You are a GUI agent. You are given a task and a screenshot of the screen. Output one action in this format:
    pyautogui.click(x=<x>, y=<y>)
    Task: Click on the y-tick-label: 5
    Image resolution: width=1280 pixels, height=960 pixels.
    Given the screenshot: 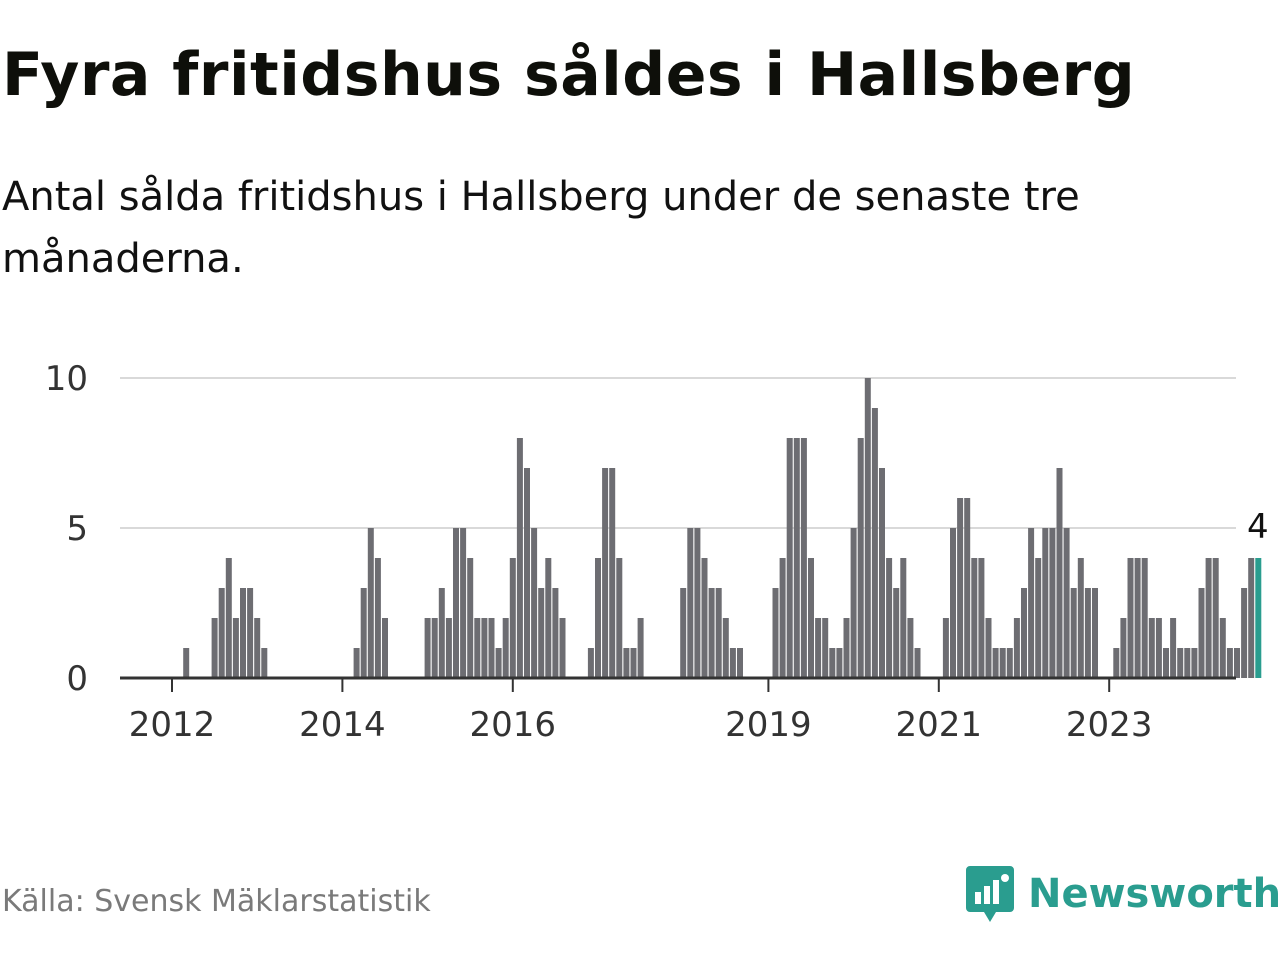 What is the action you would take?
    pyautogui.click(x=77, y=529)
    